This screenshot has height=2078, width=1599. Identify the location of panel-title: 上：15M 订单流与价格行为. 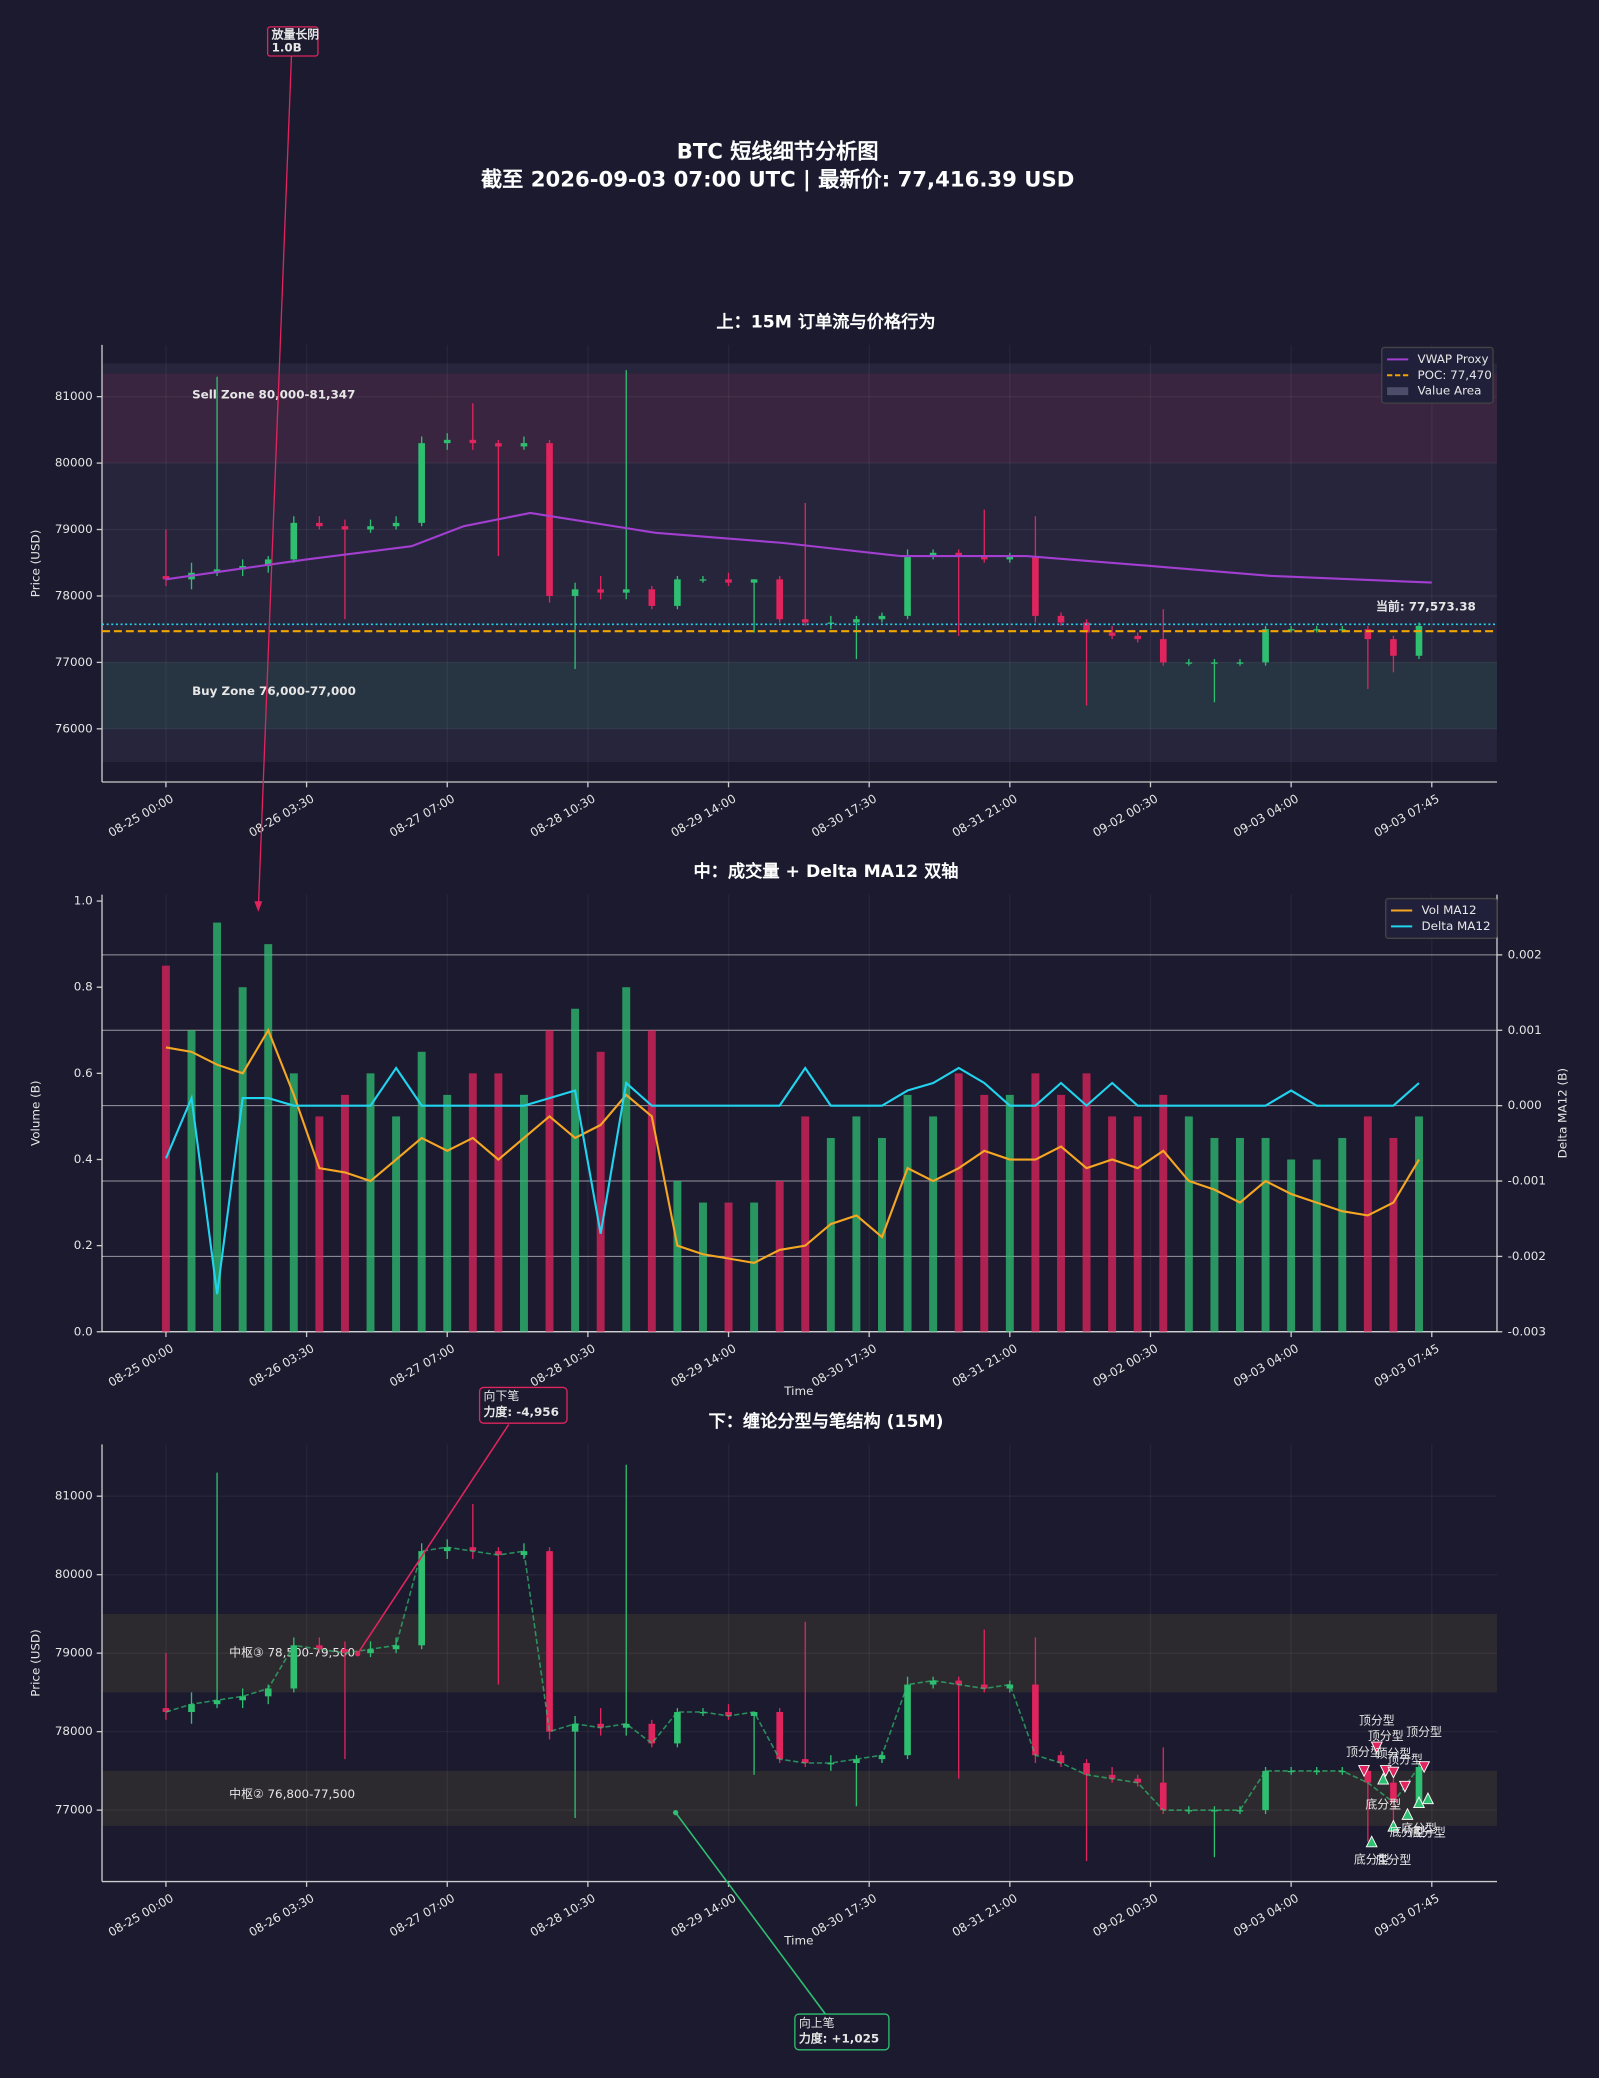
(825, 321).